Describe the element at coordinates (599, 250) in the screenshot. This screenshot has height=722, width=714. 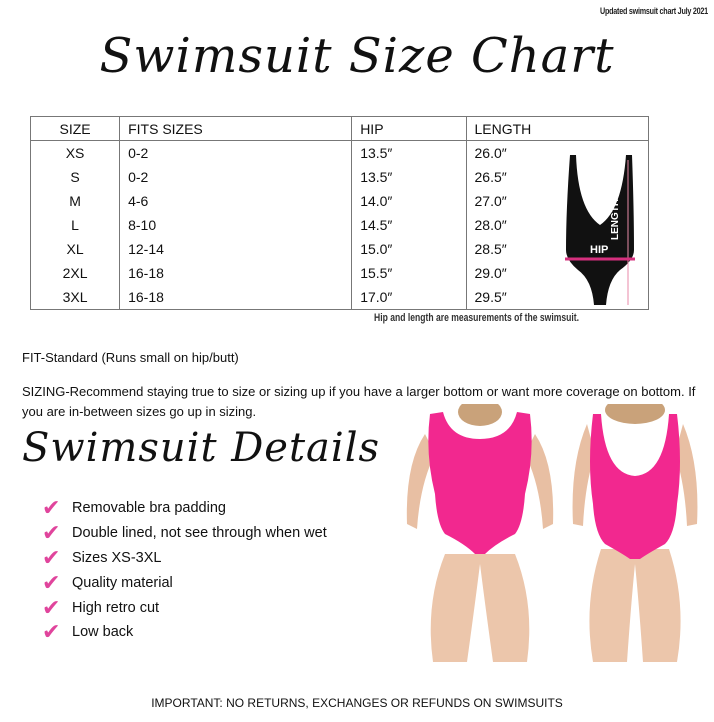
I see `hip-label: HIP` at that location.